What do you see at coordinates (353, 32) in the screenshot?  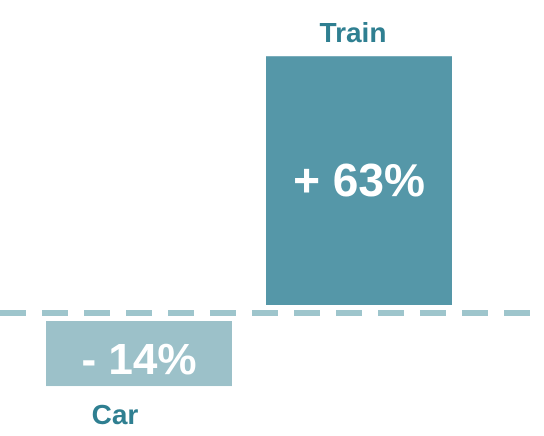 I see `category-label-train: Train` at bounding box center [353, 32].